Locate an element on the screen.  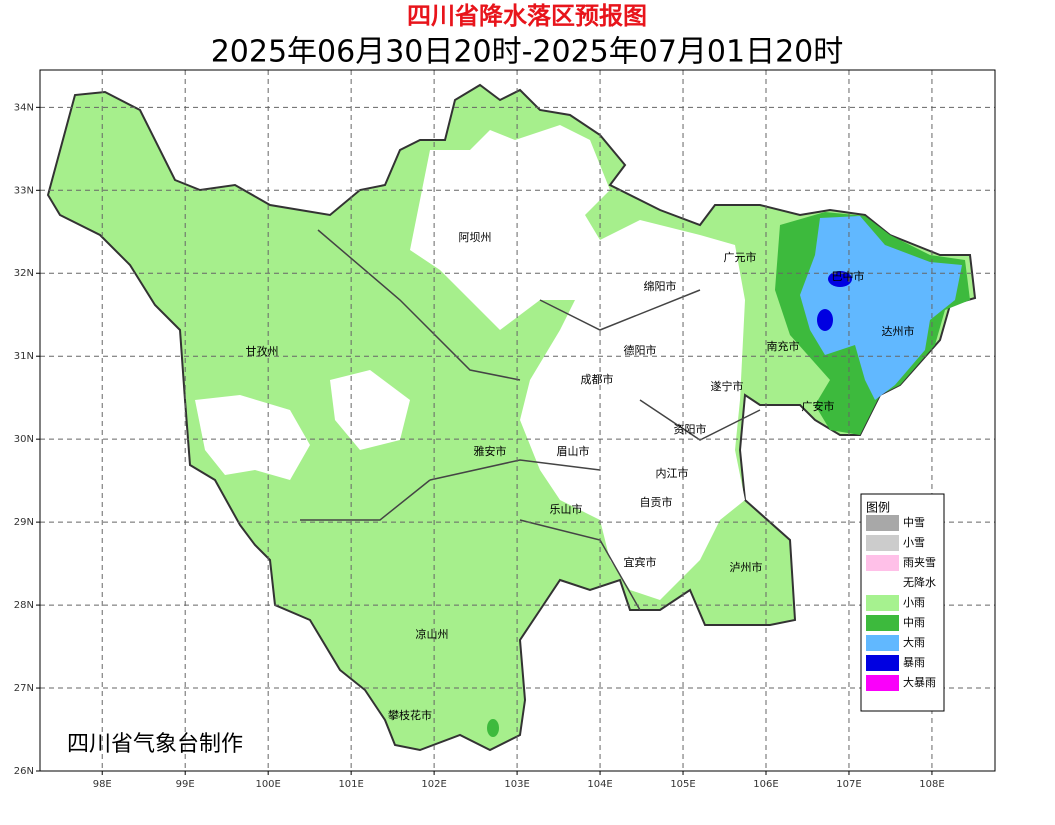
city-label: 凉山州 is located at coordinates (432, 634).